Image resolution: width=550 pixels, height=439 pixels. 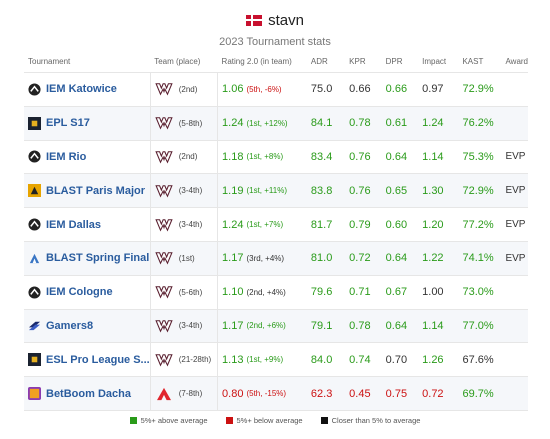 I want to click on kast-value: 67.6%, so click(x=480, y=360).